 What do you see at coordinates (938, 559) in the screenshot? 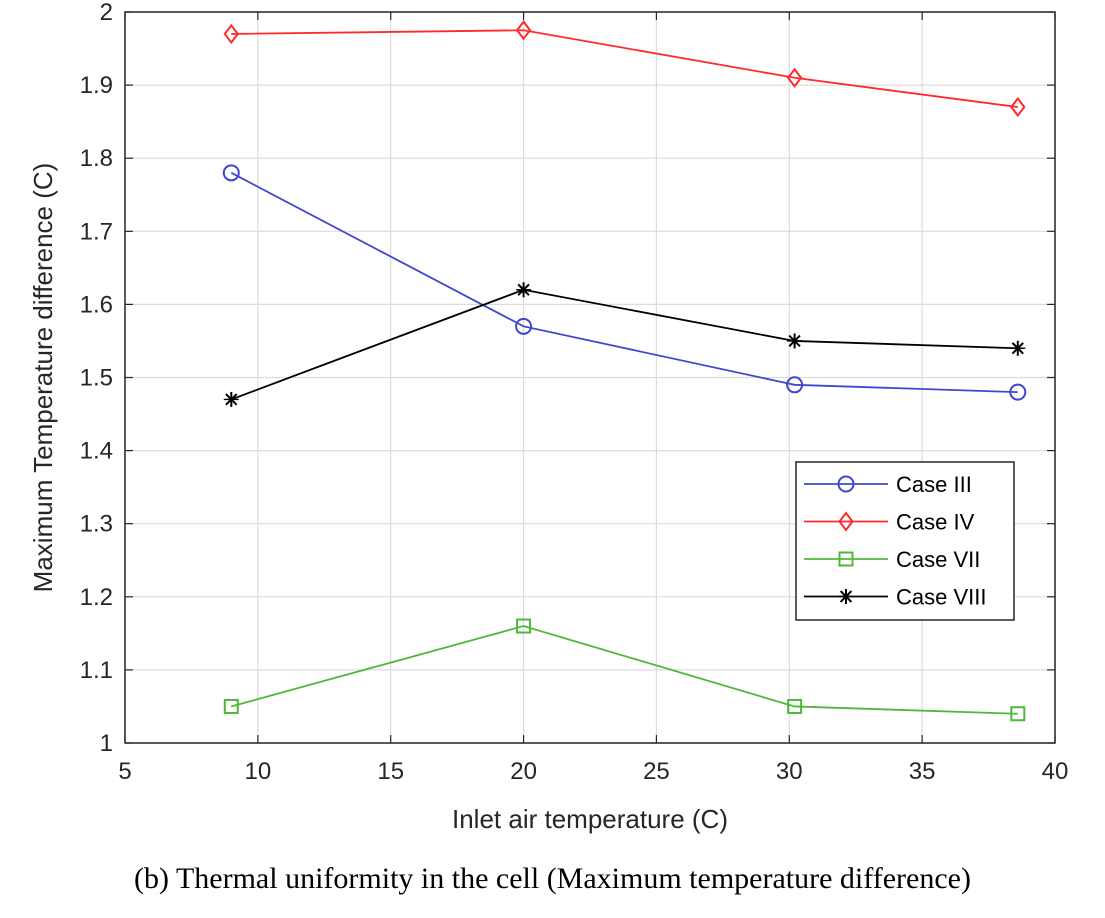
I see `legend-label: Case VII` at bounding box center [938, 559].